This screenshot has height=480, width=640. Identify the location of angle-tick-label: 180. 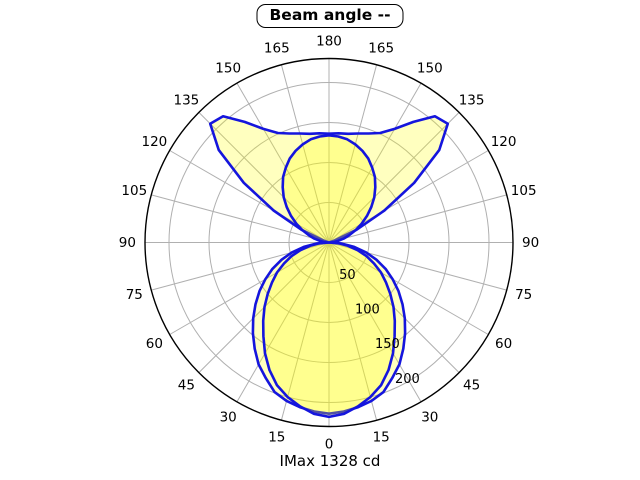
(329, 41).